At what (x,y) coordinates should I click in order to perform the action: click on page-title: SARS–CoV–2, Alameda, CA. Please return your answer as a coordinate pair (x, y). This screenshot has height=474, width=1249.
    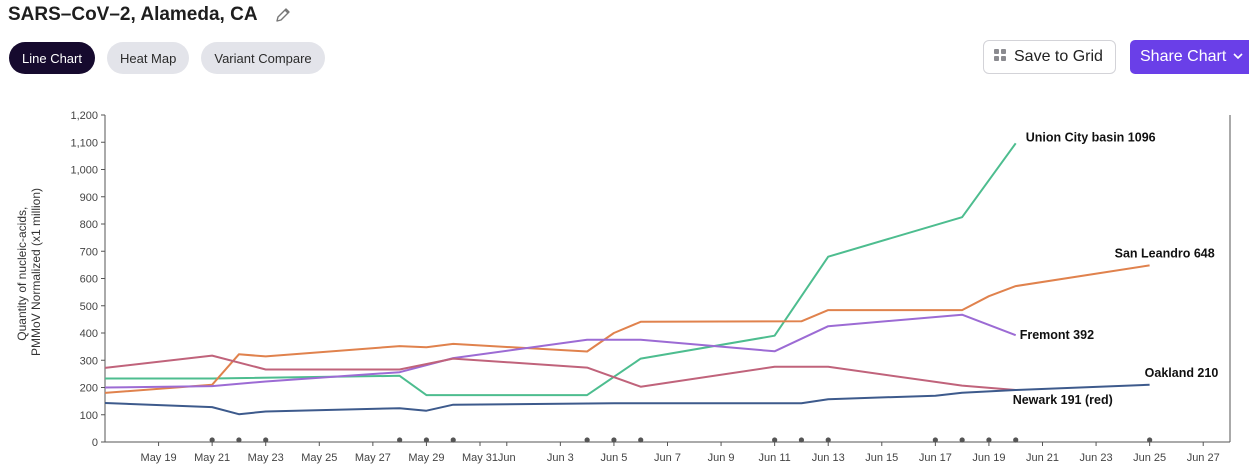
    Looking at the image, I should click on (133, 14).